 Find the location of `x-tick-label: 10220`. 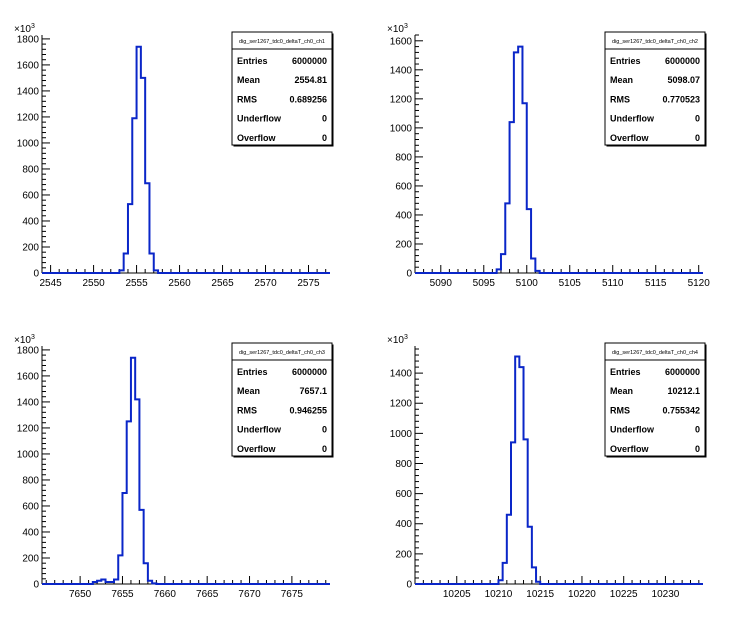

x-tick-label: 10220 is located at coordinates (582, 594).